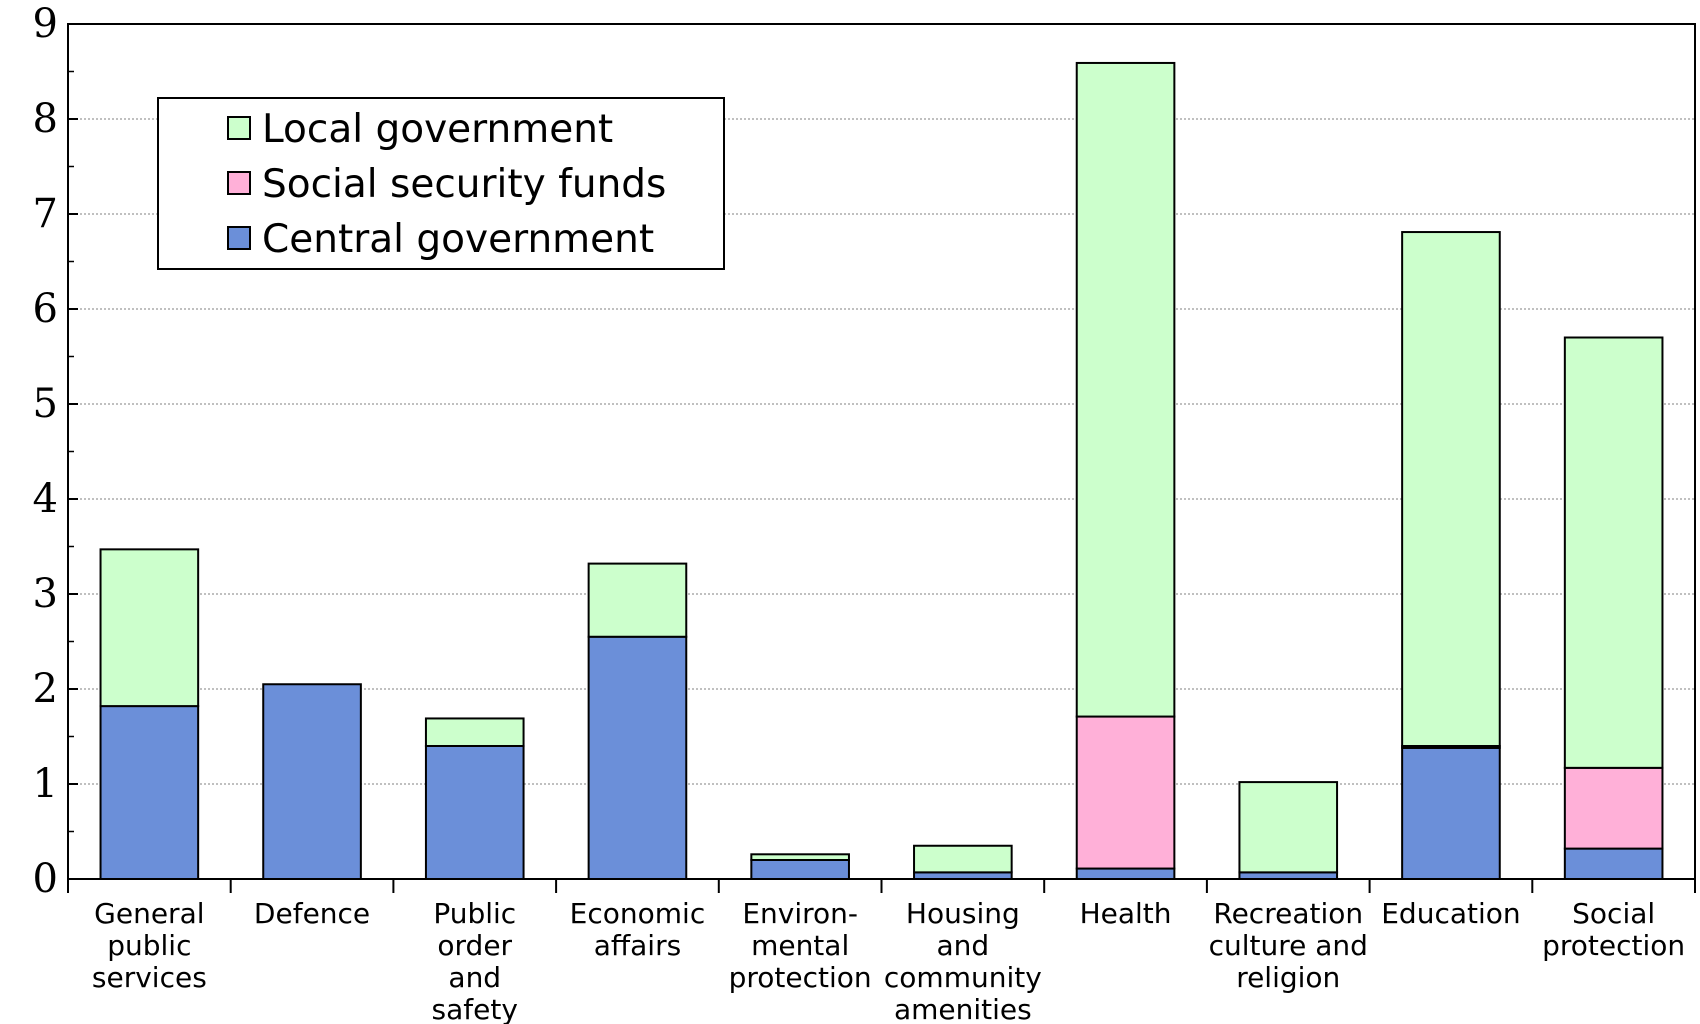  What do you see at coordinates (1613, 913) in the screenshot?
I see `x-tick-label-line: Social` at bounding box center [1613, 913].